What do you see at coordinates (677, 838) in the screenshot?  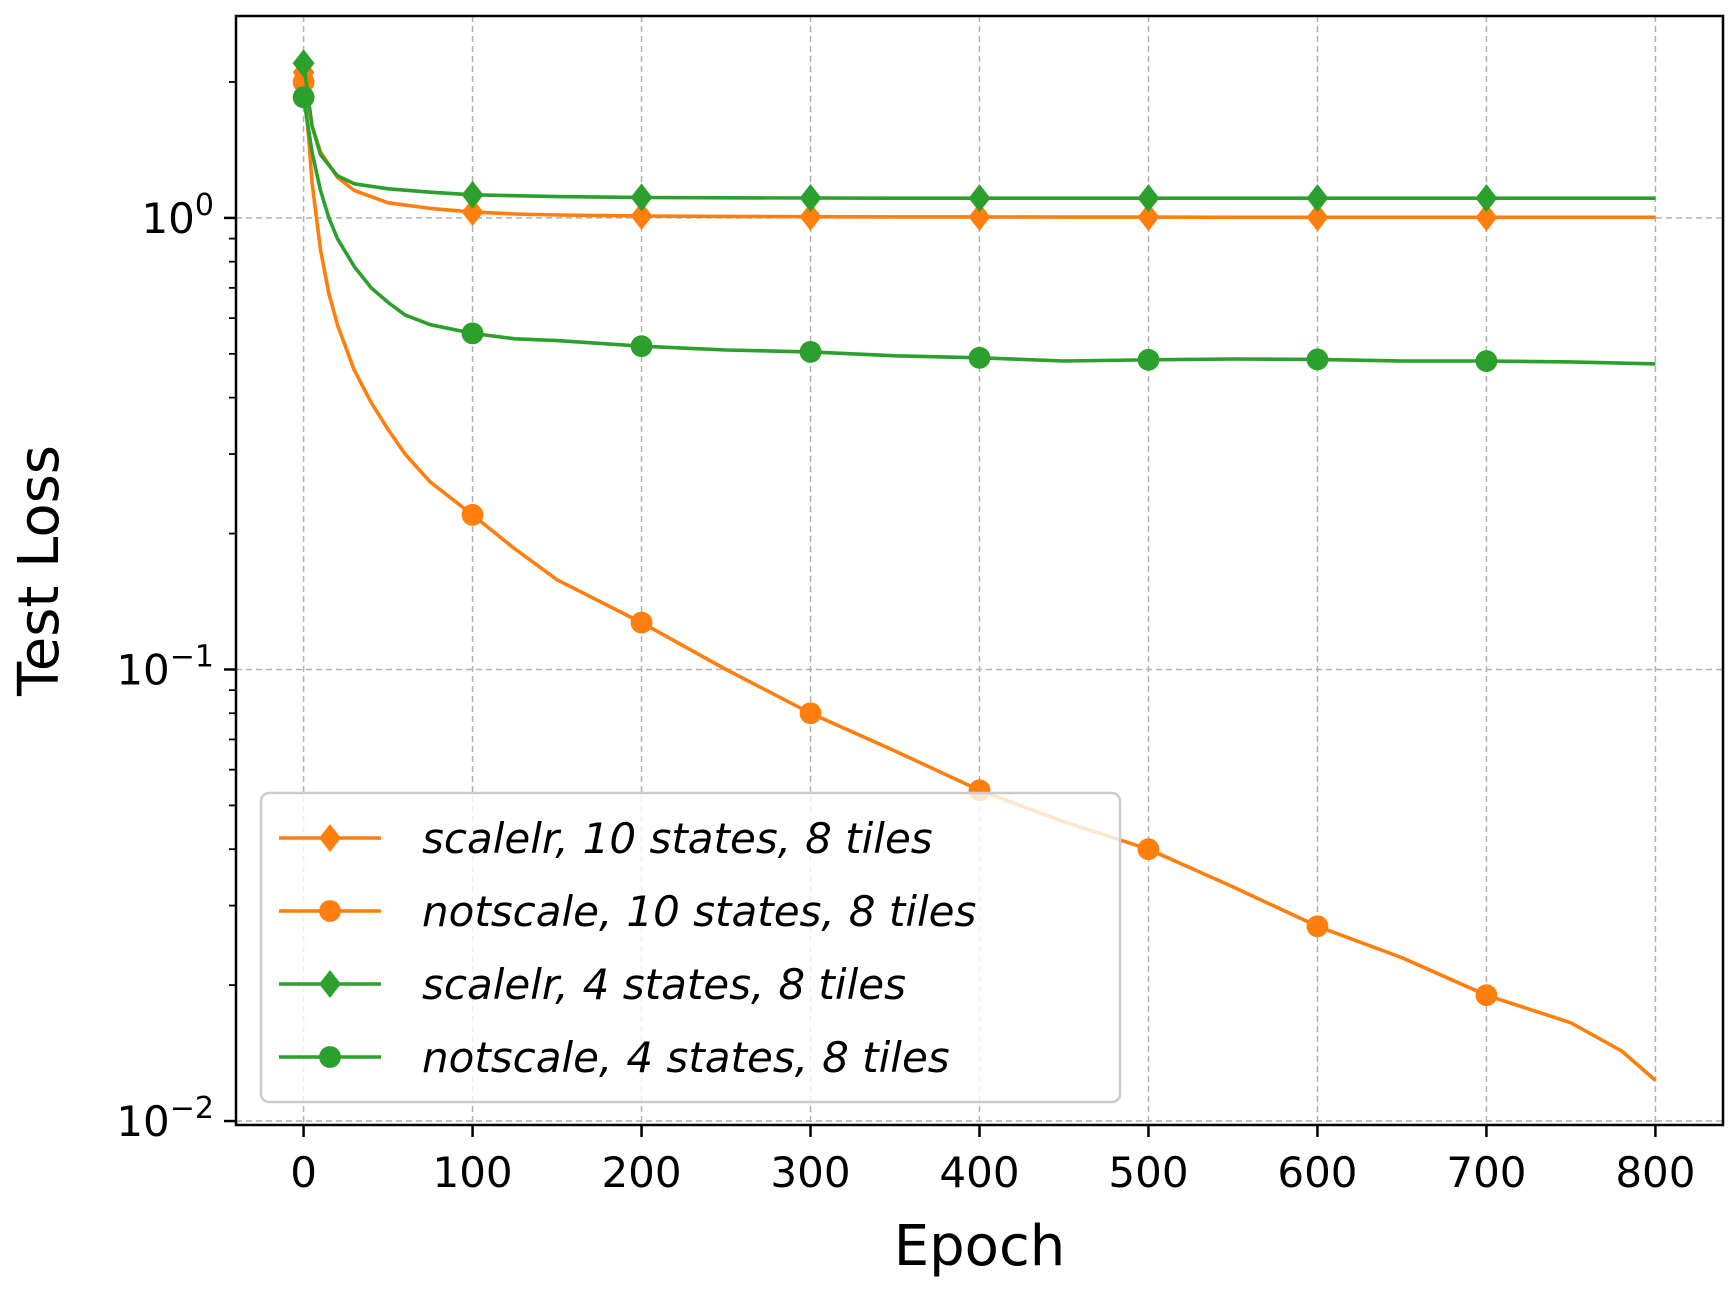 I see `legend-label: scalelr, 10 states, 8 tiles` at bounding box center [677, 838].